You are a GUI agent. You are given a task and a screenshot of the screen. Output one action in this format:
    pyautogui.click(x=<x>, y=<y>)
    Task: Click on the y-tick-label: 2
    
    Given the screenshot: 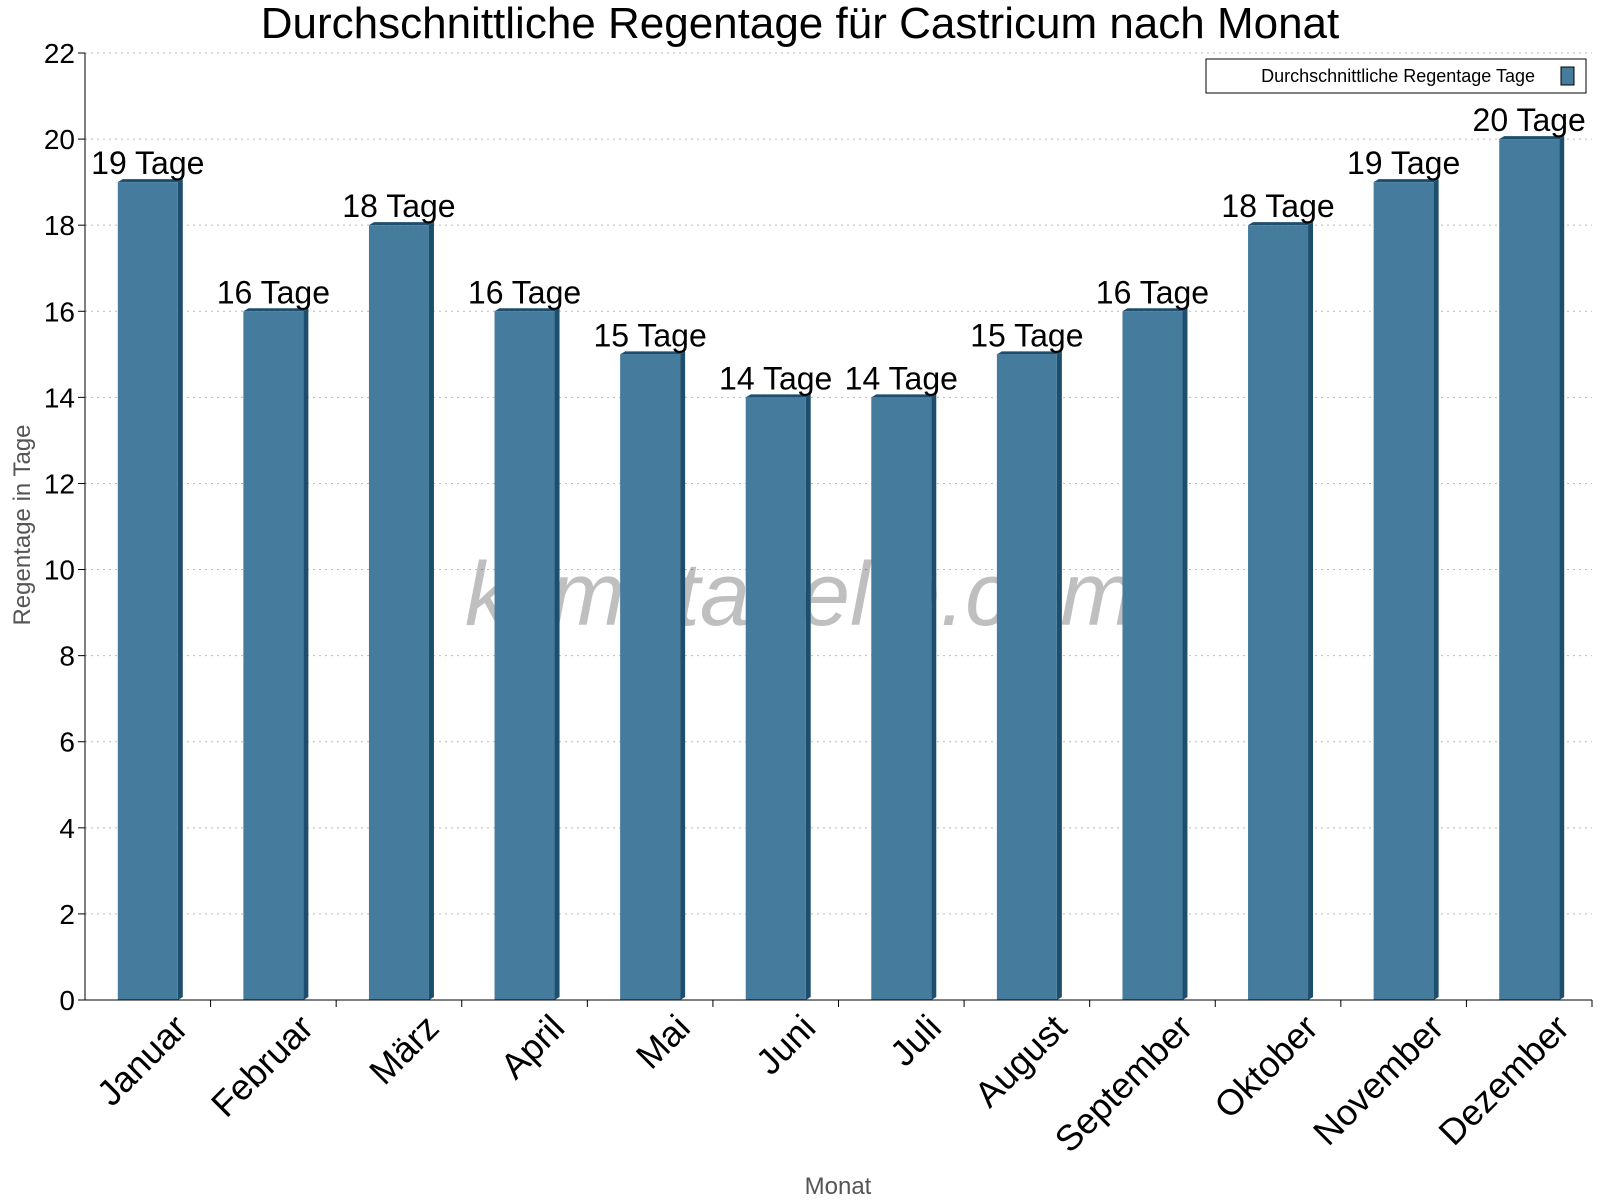 What is the action you would take?
    pyautogui.click(x=67, y=914)
    